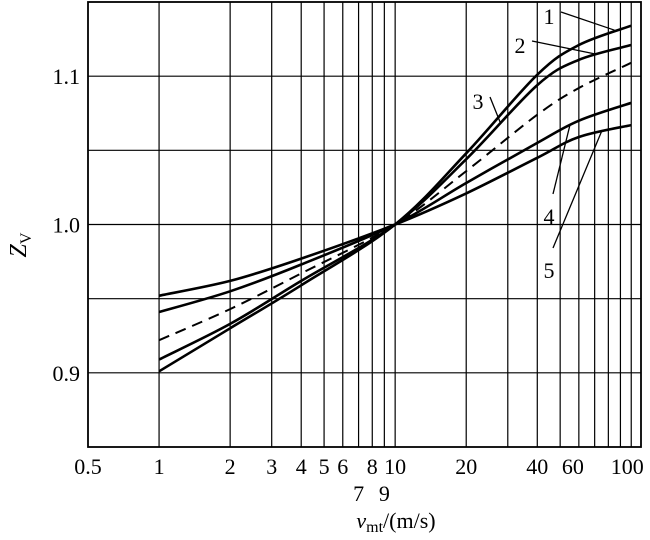  I want to click on curve-label-pointers, so click(552, 130).